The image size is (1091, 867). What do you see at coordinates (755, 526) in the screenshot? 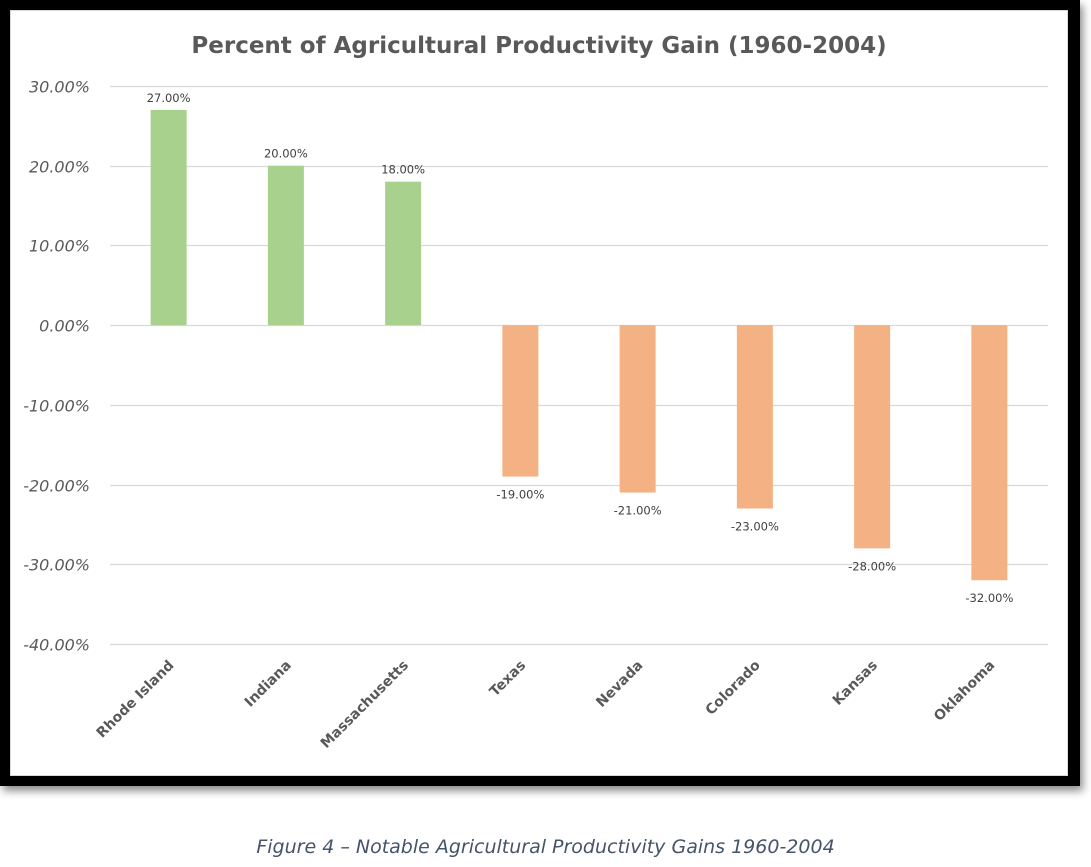
I see `data-label: -23.00%` at bounding box center [755, 526].